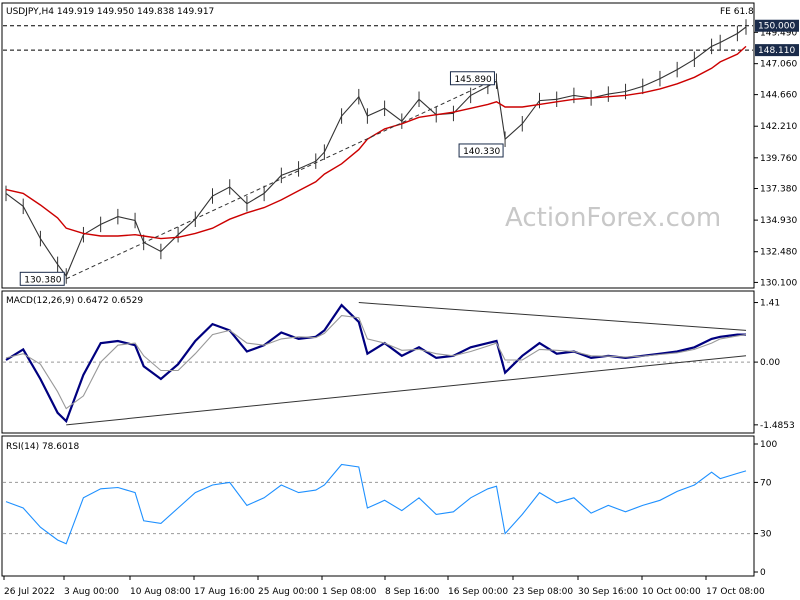 Image resolution: width=800 pixels, height=600 pixels. I want to click on x-tick-label: 17 Aug 16:00, so click(224, 592).